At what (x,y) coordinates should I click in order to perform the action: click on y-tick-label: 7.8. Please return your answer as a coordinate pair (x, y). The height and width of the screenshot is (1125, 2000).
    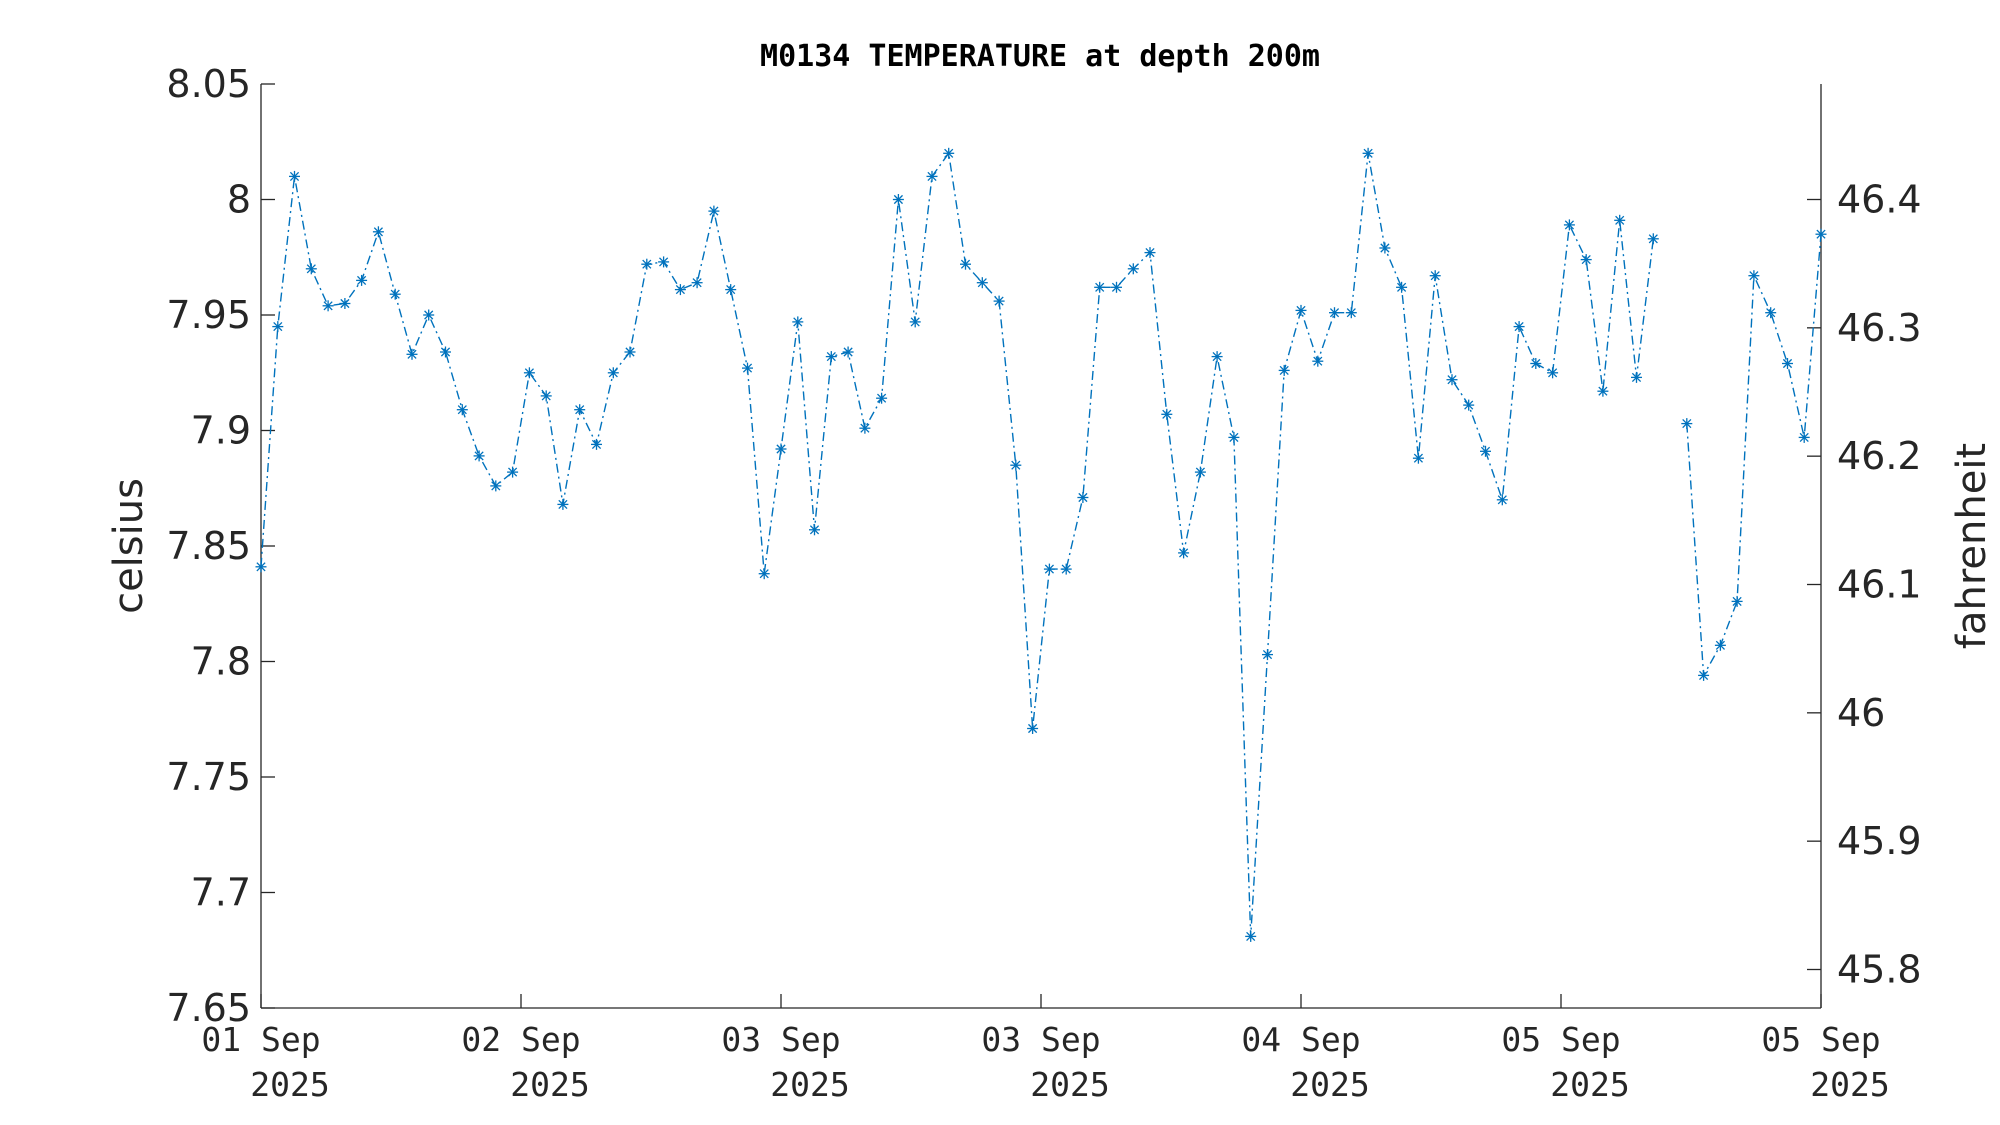
    Looking at the image, I should click on (221, 662).